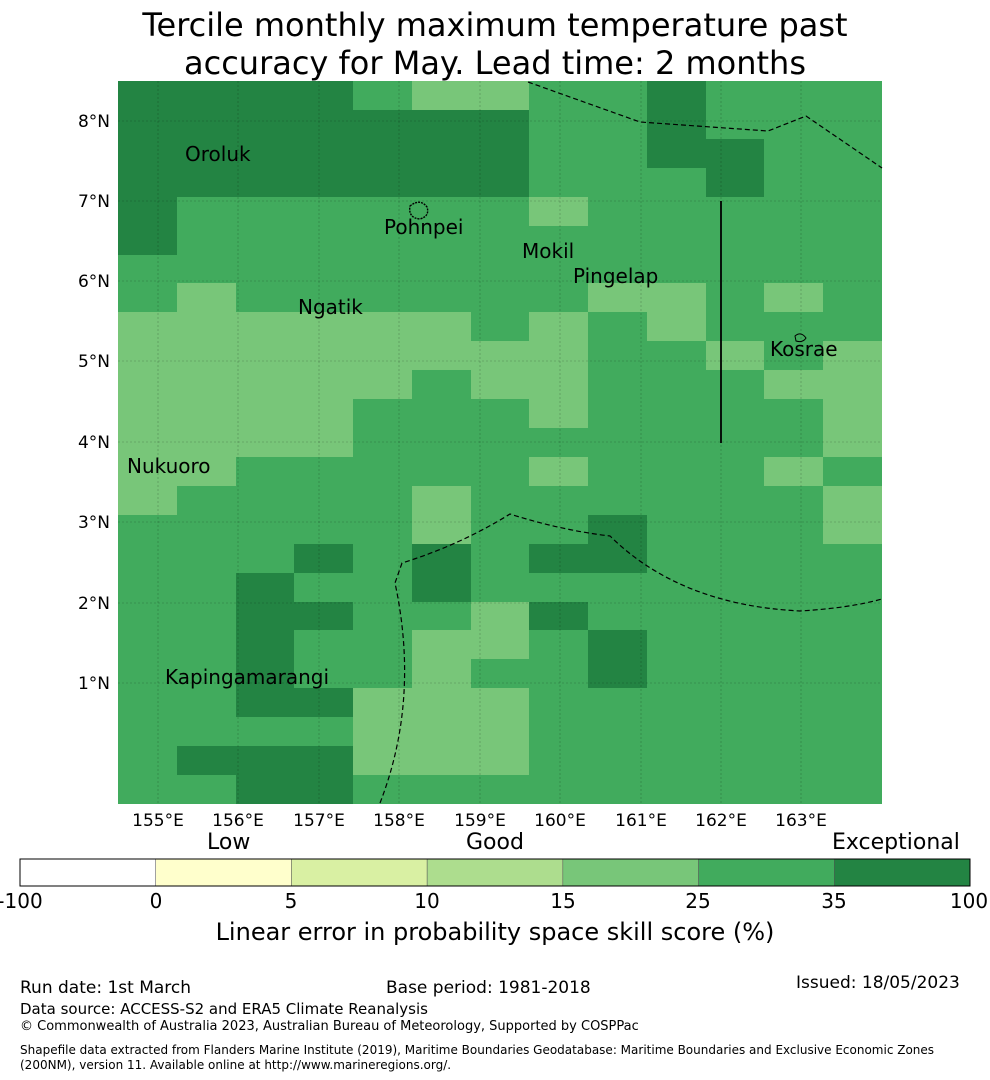 The width and height of the screenshot is (990, 1080). What do you see at coordinates (94, 443) in the screenshot?
I see `lat-label-4n: 4°N` at bounding box center [94, 443].